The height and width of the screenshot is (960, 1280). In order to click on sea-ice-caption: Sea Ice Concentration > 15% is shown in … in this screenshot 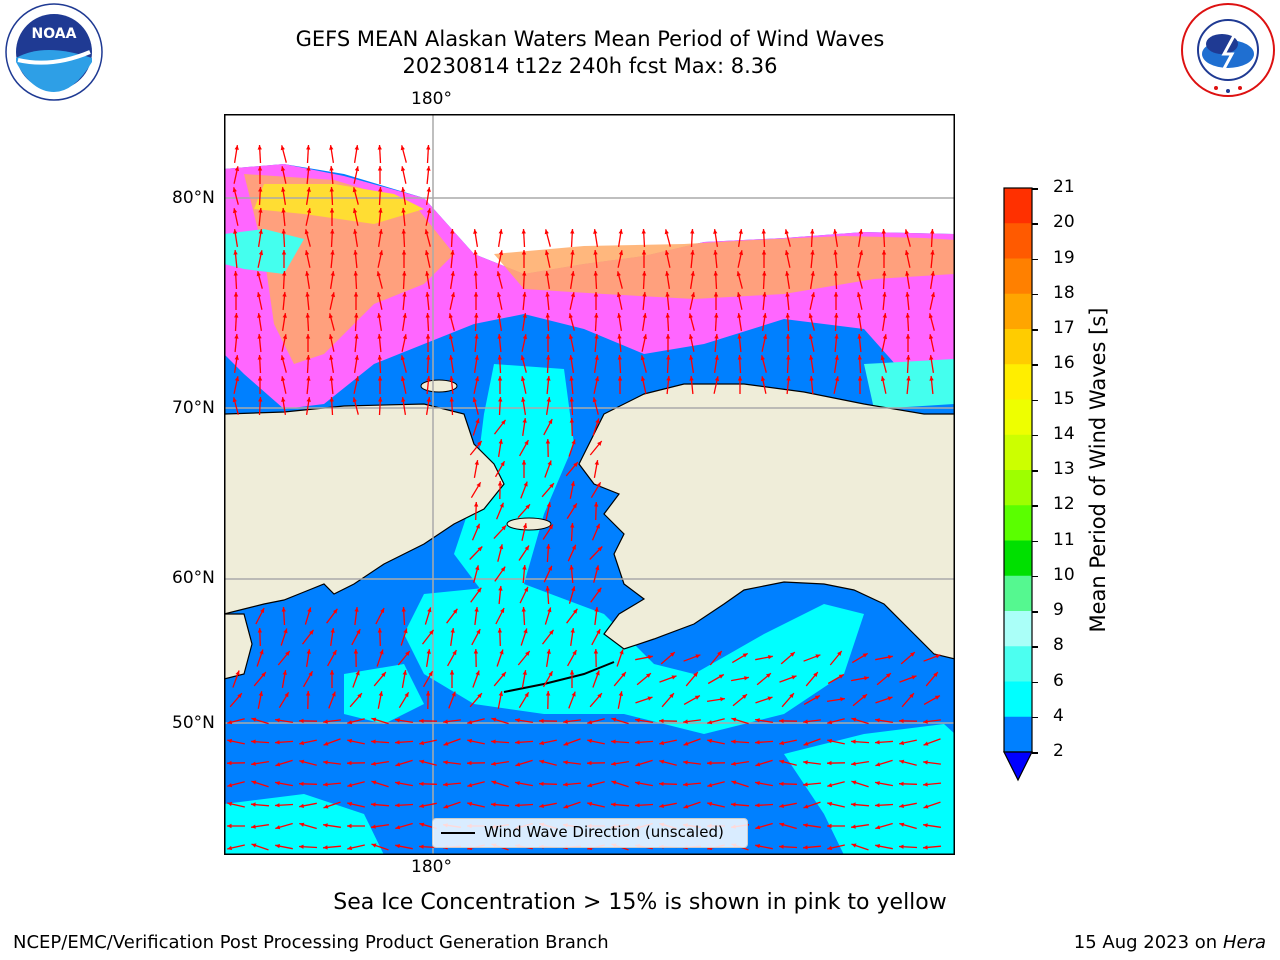, I will do `click(640, 902)`.